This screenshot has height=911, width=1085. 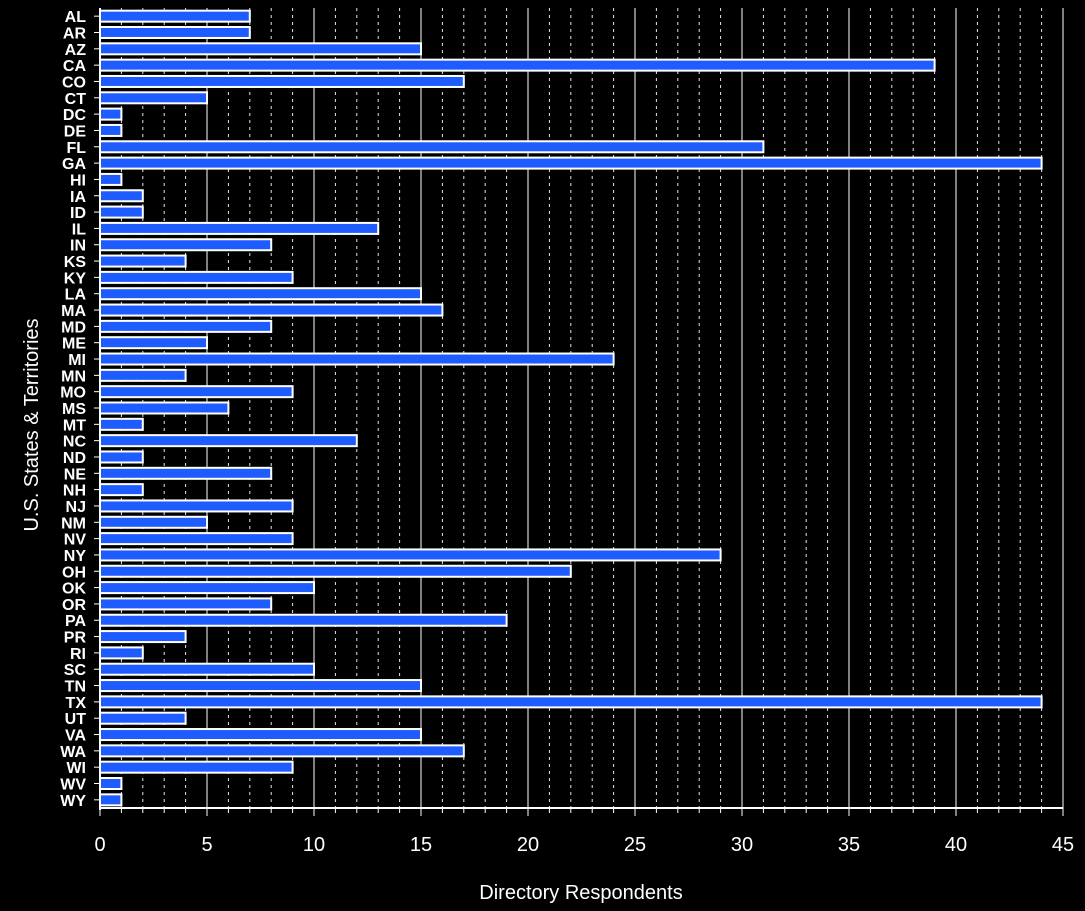 What do you see at coordinates (207, 588) in the screenshot?
I see `bar-ok` at bounding box center [207, 588].